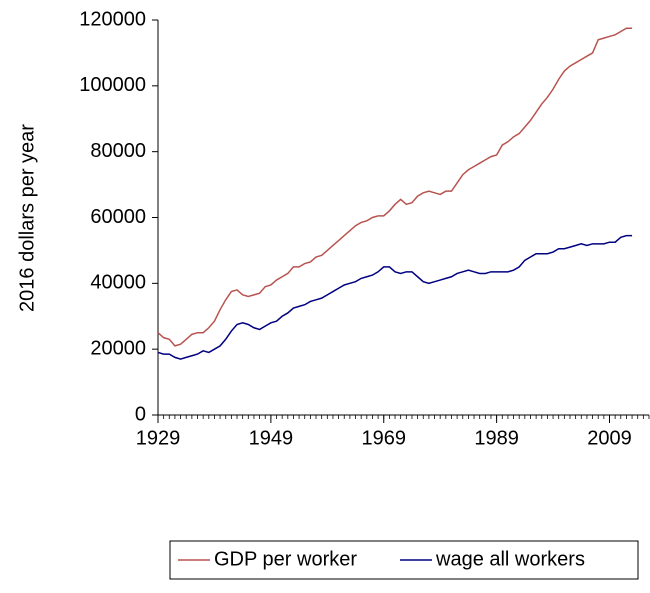 This screenshot has width=650, height=593. I want to click on y-tick-label: 100000, so click(112, 85).